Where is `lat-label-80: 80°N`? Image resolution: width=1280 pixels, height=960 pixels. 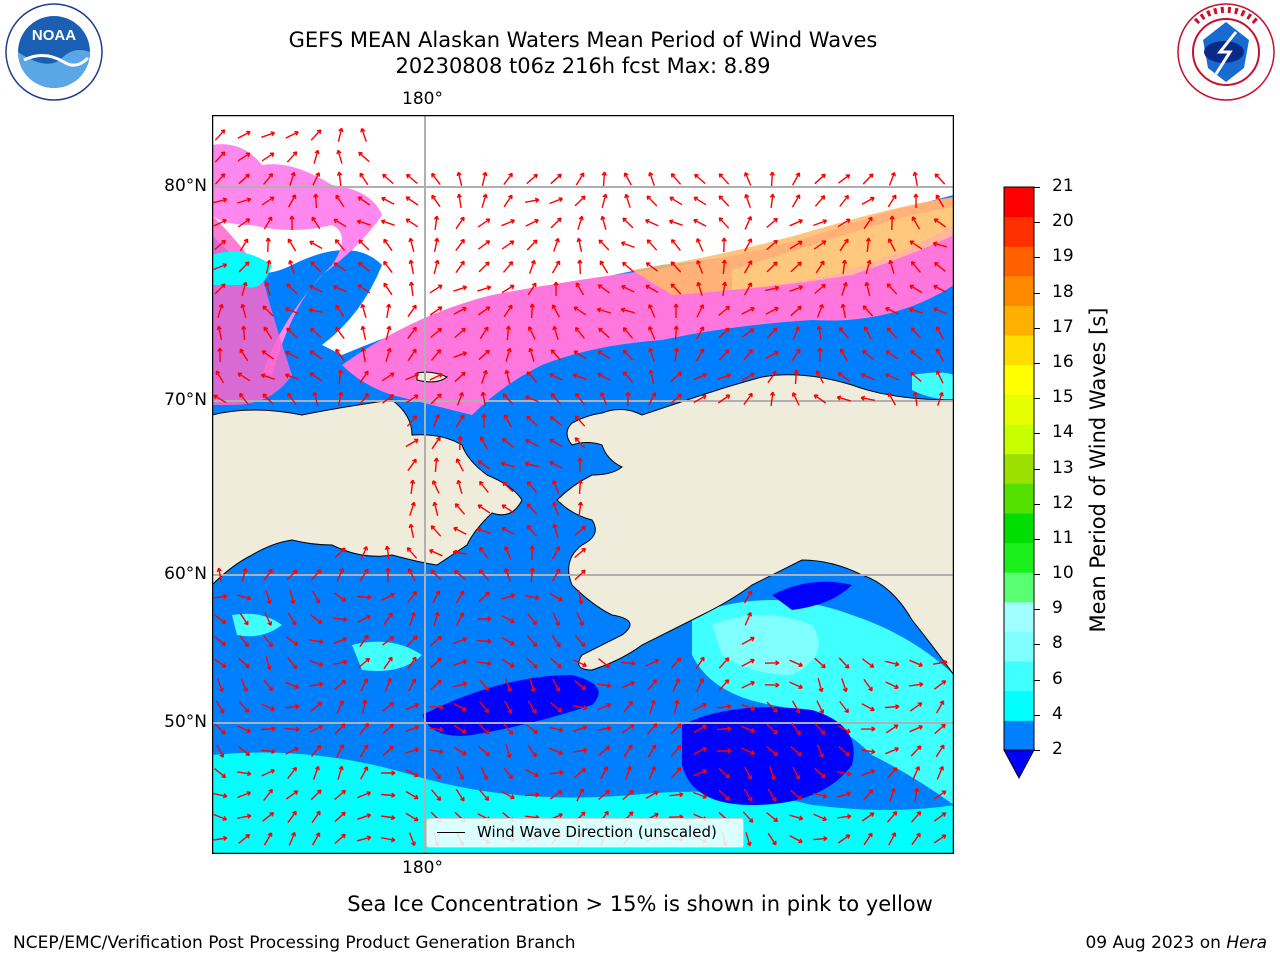 lat-label-80: 80°N is located at coordinates (185, 186).